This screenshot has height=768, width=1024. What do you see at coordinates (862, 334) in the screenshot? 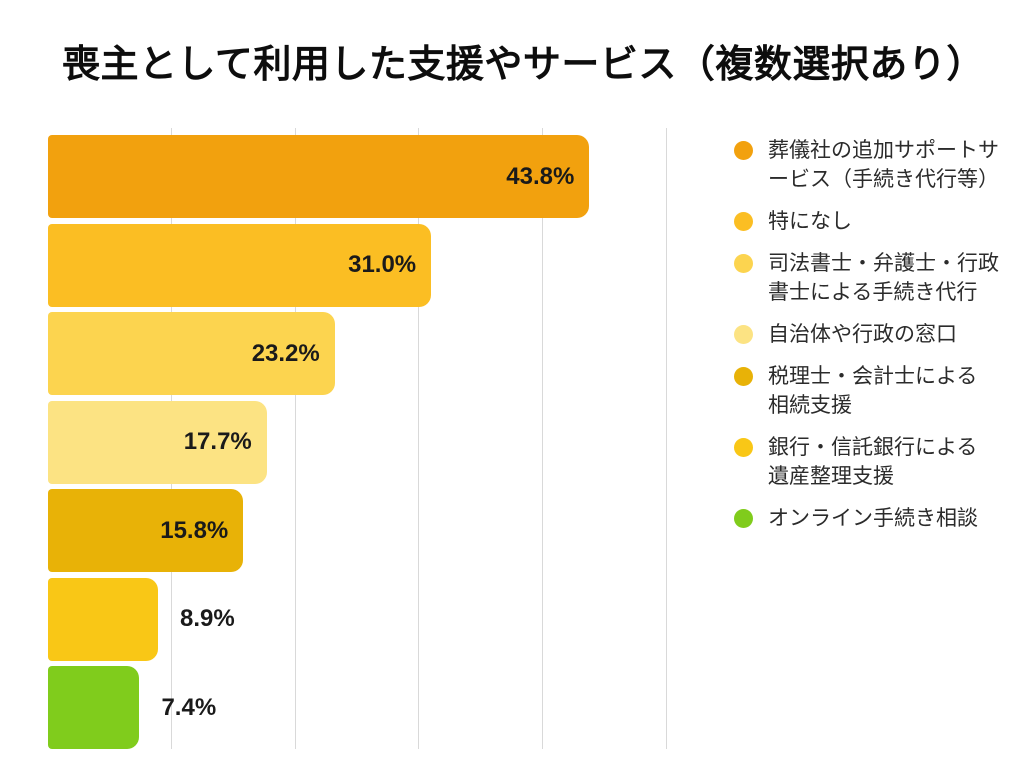
I see `legend-item-label: 自治体や行政の窓口` at bounding box center [862, 334].